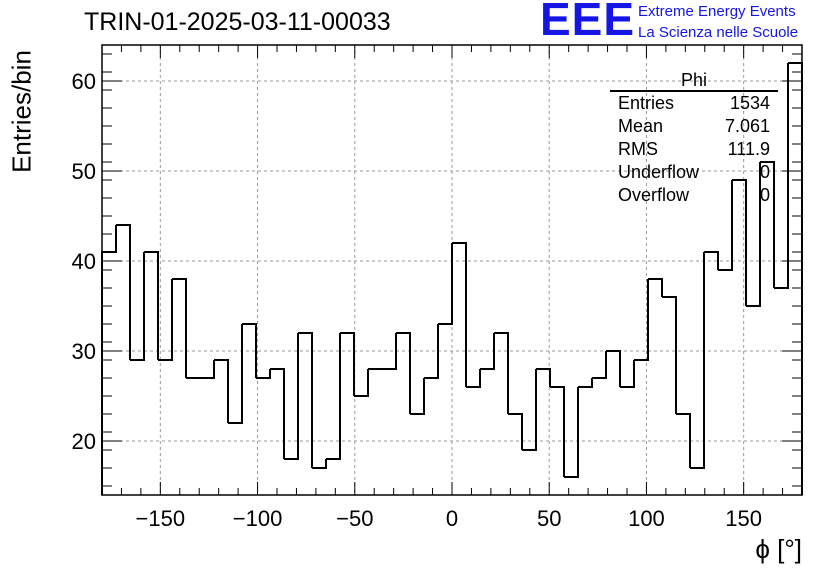 This screenshot has width=836, height=572. I want to click on stats-row-mean: Mean 7.061, so click(694, 126).